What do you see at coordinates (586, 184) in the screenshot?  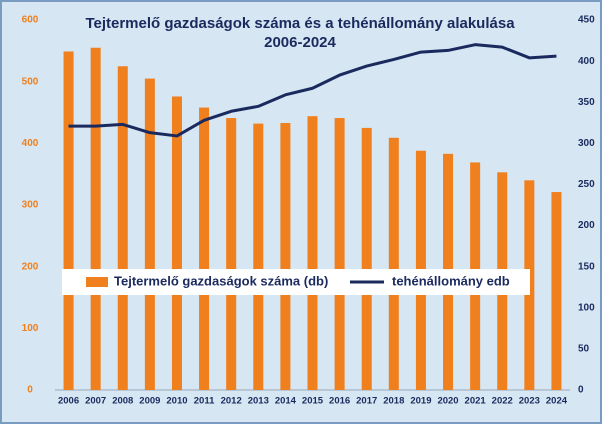 I see `y2-tick-label: 250` at bounding box center [586, 184].